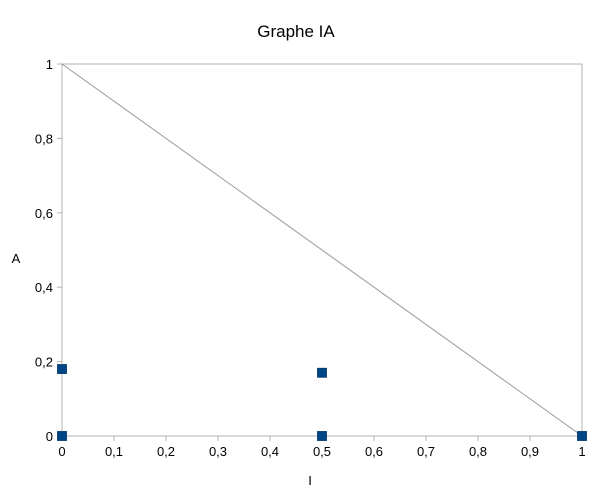 The image size is (593, 501). I want to click on x-tick-label: 0,6, so click(374, 451).